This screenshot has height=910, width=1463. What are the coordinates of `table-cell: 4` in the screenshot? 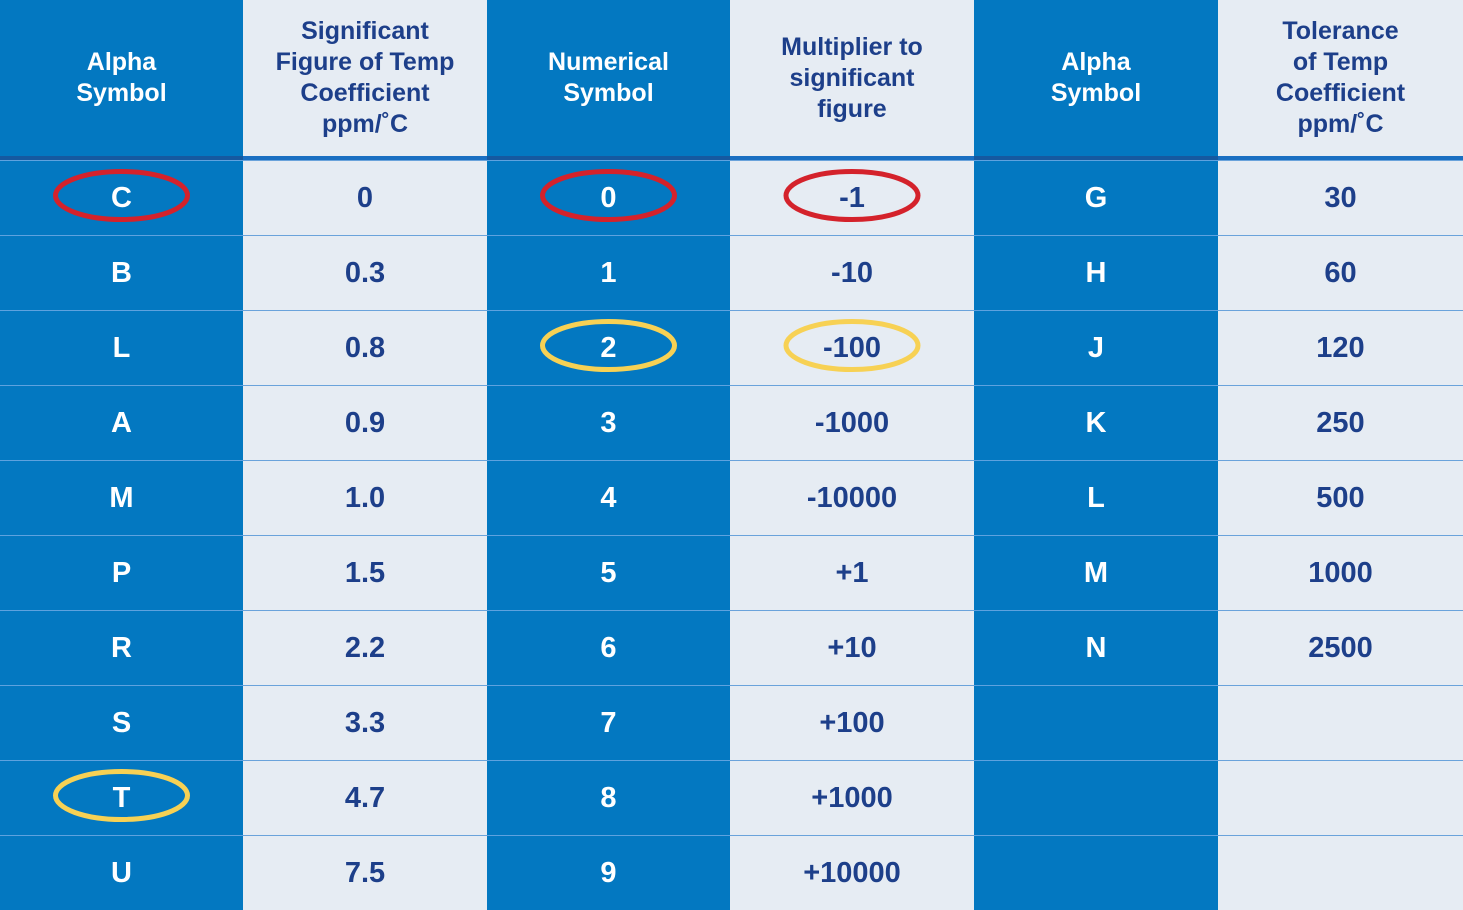 It's located at (608, 497).